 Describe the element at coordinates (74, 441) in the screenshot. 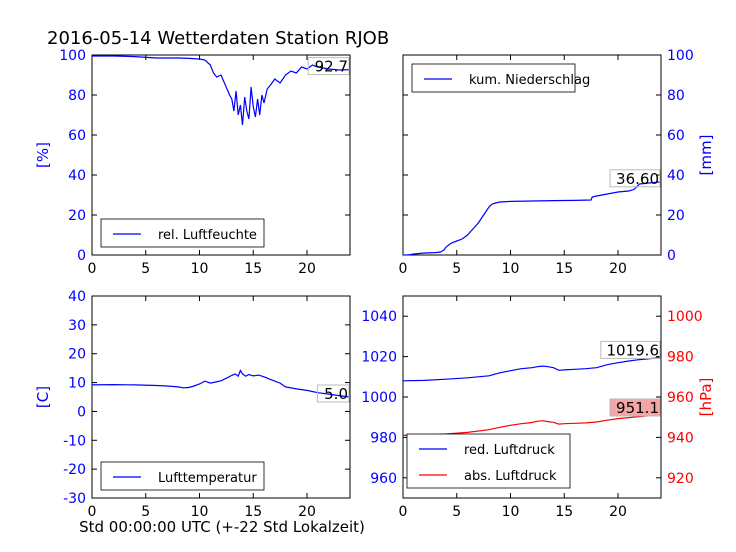

I see `y-tick-label: -10` at that location.